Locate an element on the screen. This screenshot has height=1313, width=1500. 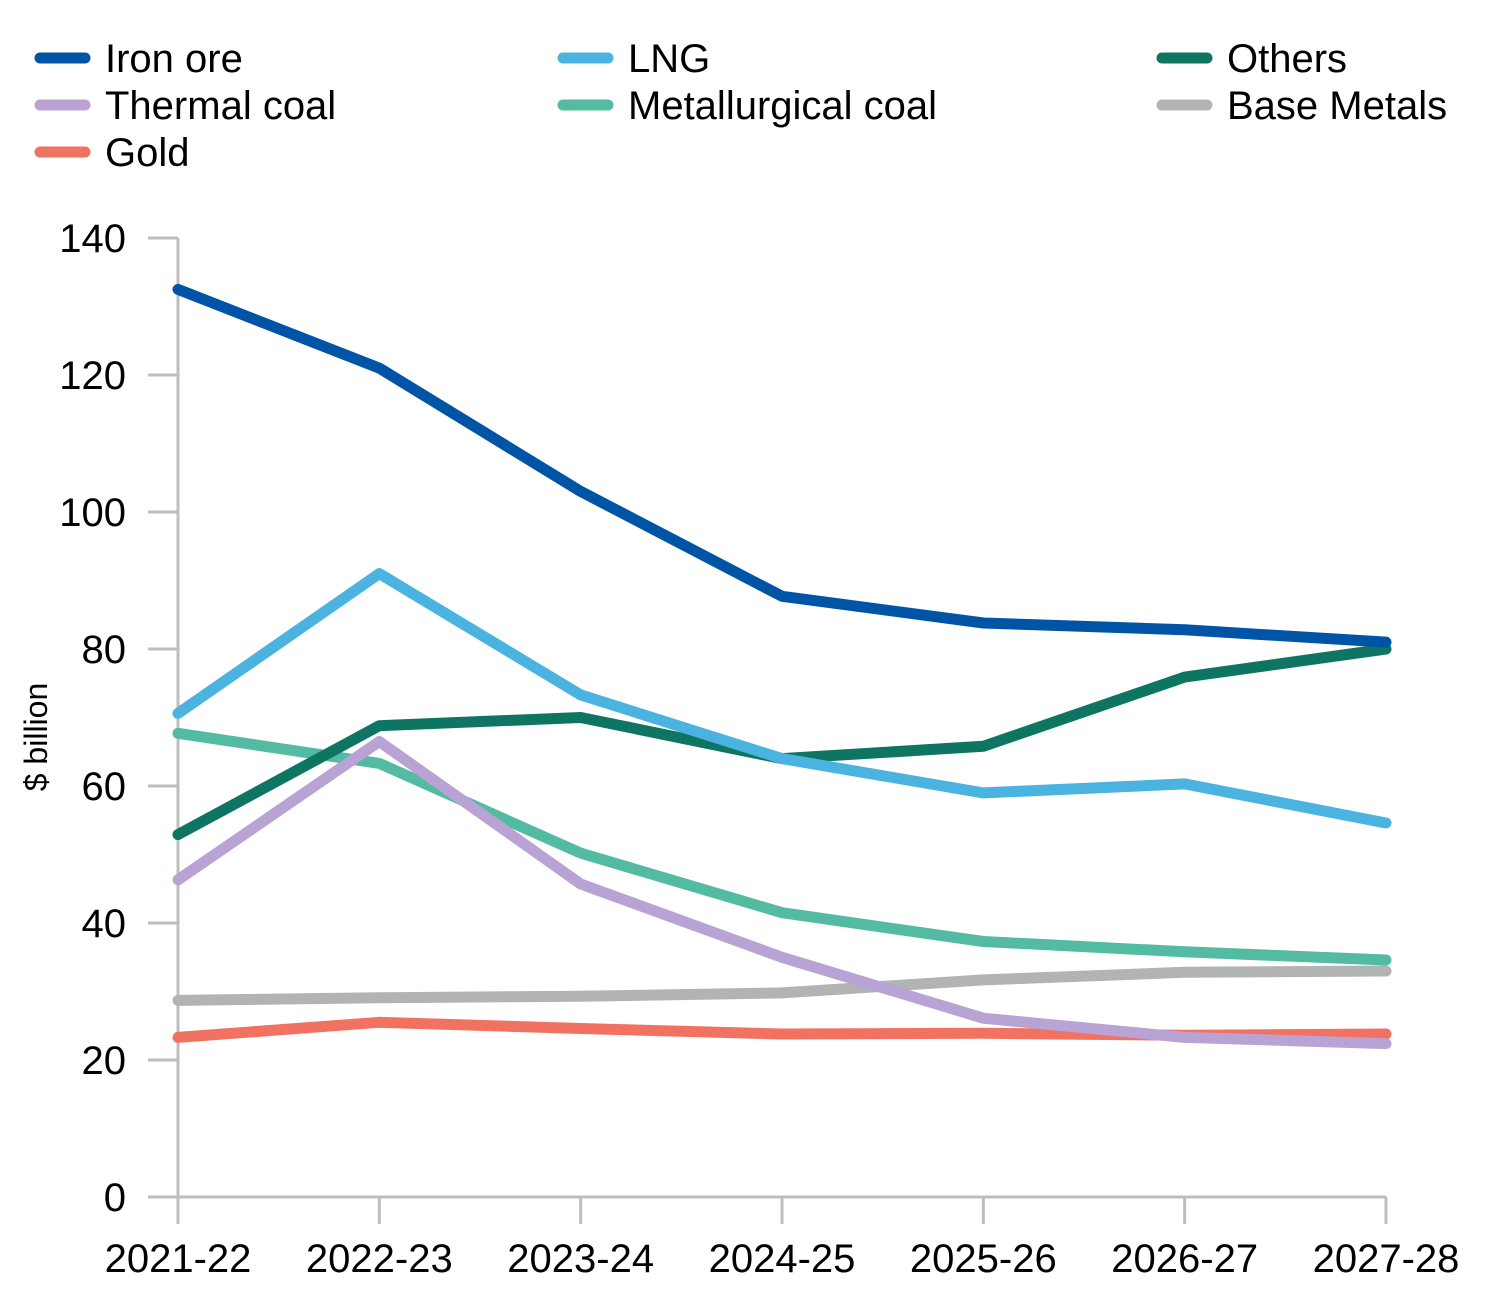
y-tick-label-60: 60 is located at coordinates (104, 787).